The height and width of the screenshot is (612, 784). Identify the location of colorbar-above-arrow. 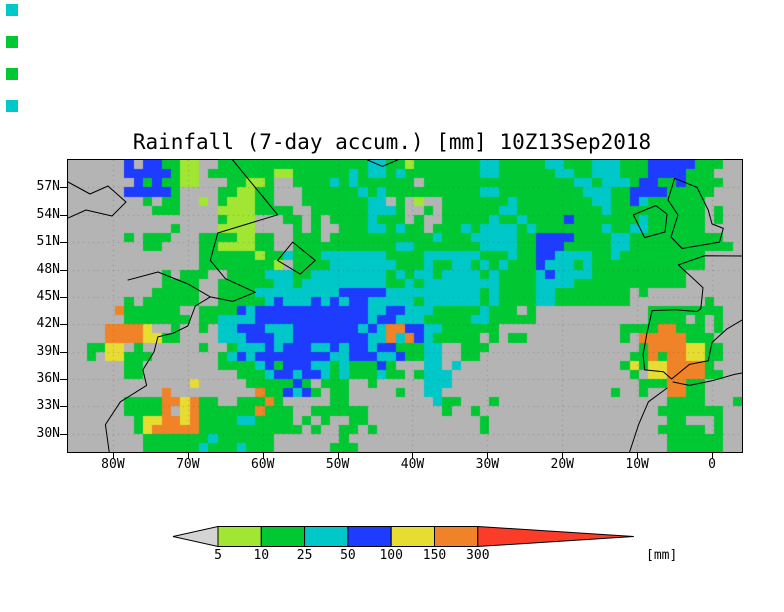
(555, 537).